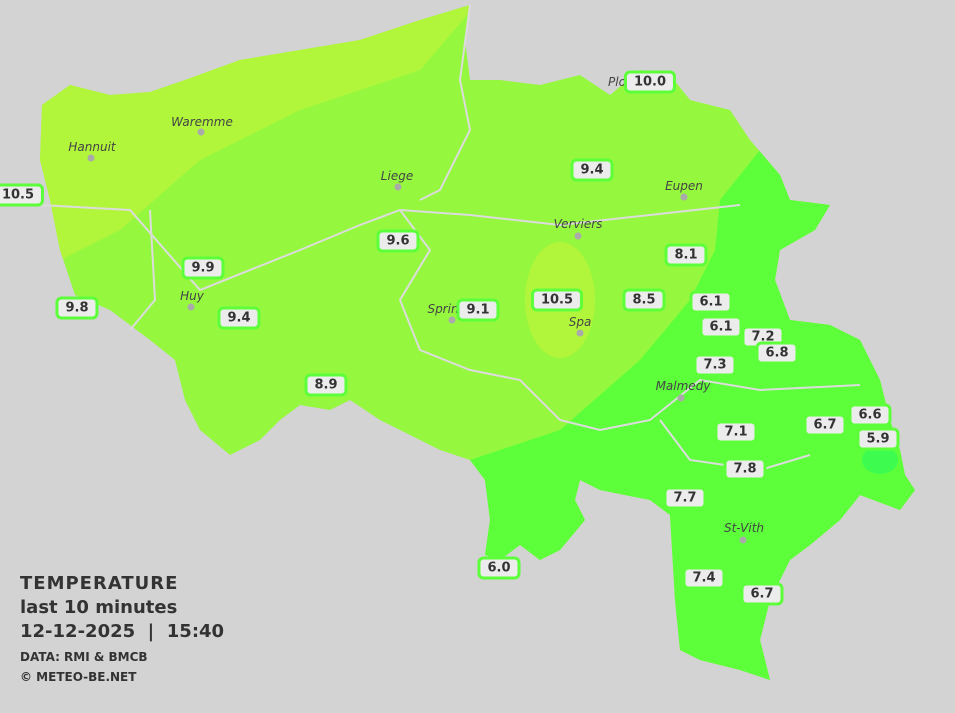 Image resolution: width=955 pixels, height=713 pixels. Describe the element at coordinates (92, 147) in the screenshot. I see `town-label: Hannuit` at that location.